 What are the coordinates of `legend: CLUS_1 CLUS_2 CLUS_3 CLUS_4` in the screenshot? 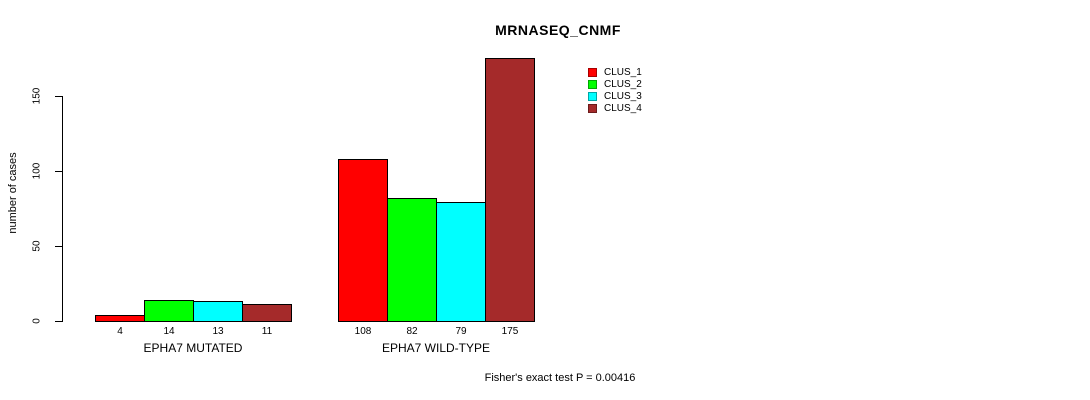 It's located at (615, 90).